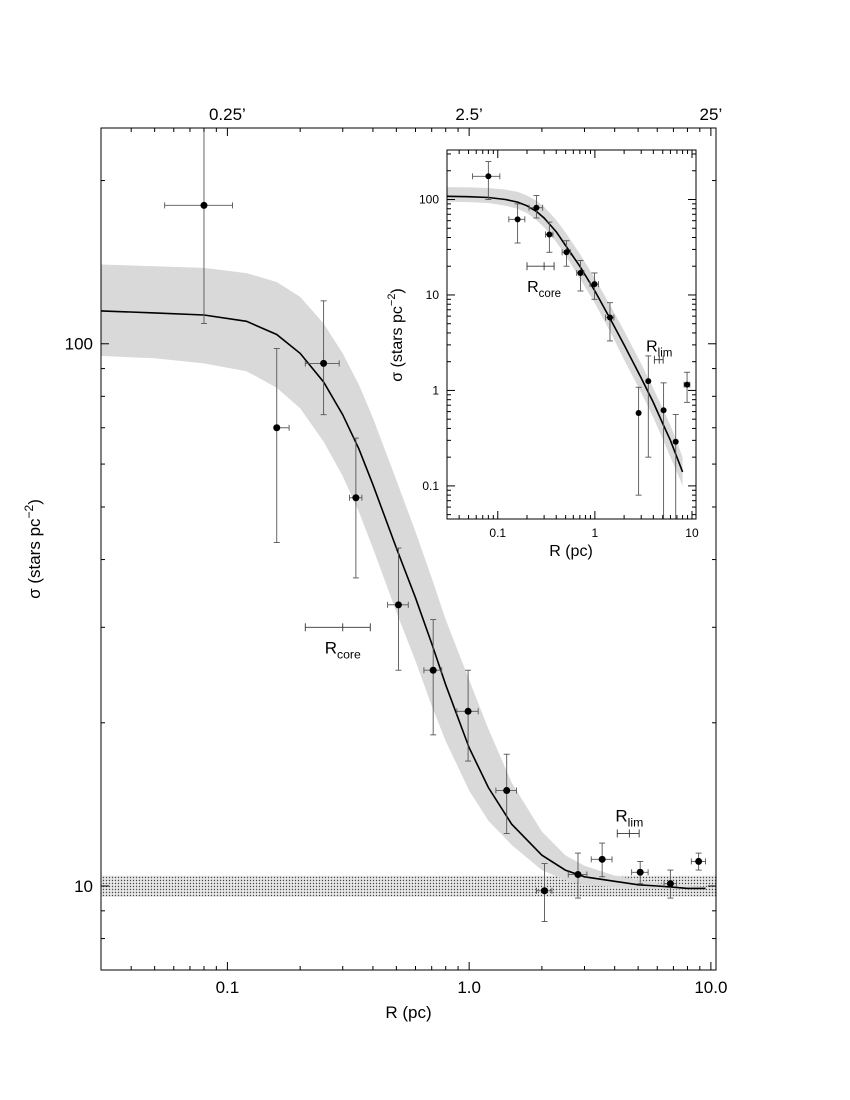 This screenshot has width=850, height=1100. I want to click on x-tick-label: 10.0, so click(710, 987).